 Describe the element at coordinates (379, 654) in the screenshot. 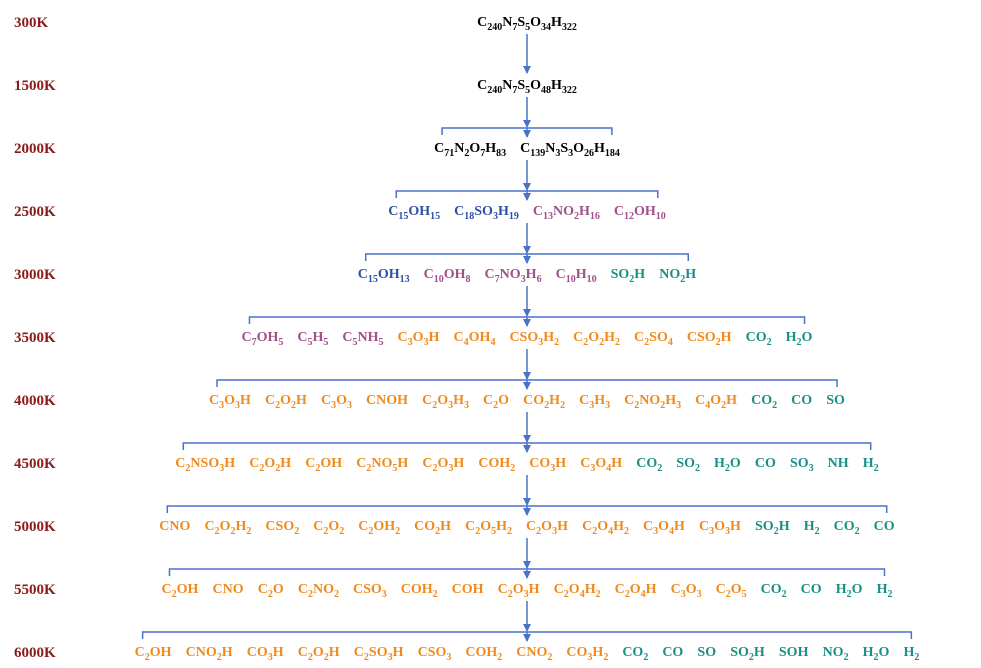

I see `species-formula: C2SO3H` at that location.